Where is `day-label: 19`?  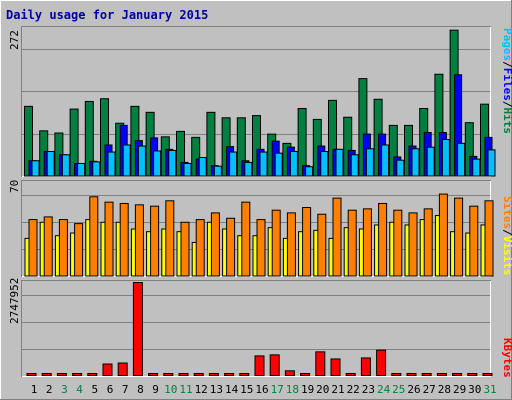 day-label: 19 is located at coordinates (307, 389).